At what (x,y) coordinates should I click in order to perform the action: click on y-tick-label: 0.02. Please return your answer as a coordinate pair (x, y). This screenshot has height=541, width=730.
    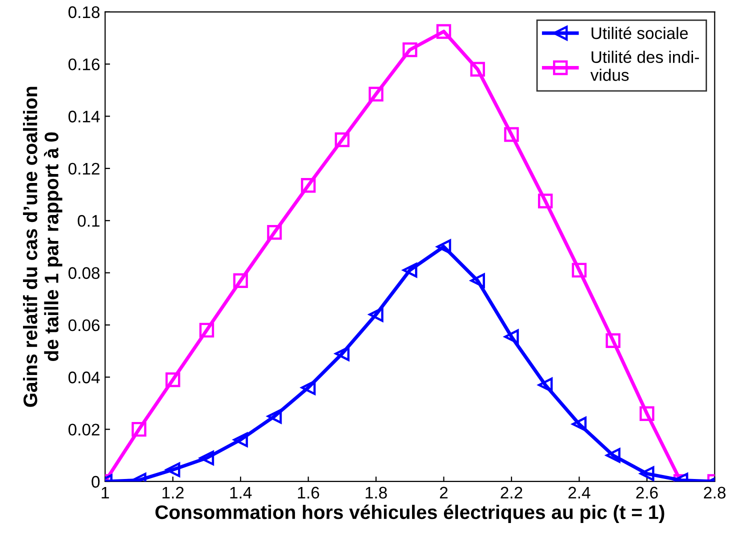
    Looking at the image, I should click on (84, 430).